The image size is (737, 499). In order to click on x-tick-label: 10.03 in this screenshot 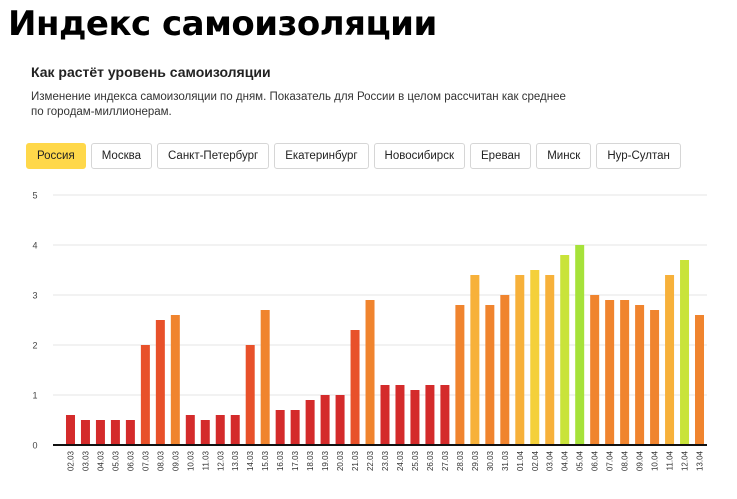, I will do `click(190, 460)`.